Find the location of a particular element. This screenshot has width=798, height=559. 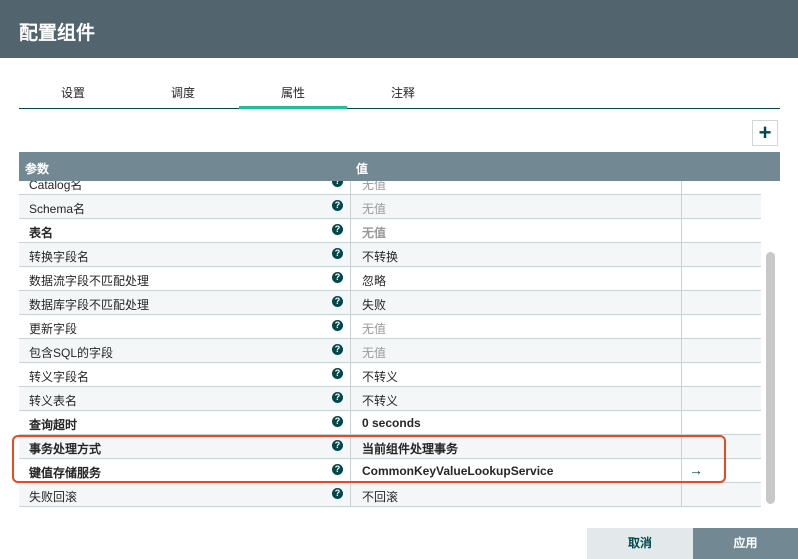

property-name: 键值存储服务 is located at coordinates (65, 473).